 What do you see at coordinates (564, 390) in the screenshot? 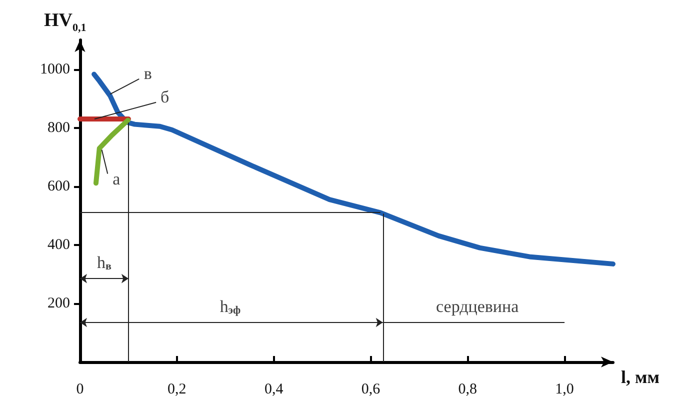
I see `x-tick-label: 1,0` at bounding box center [564, 390].